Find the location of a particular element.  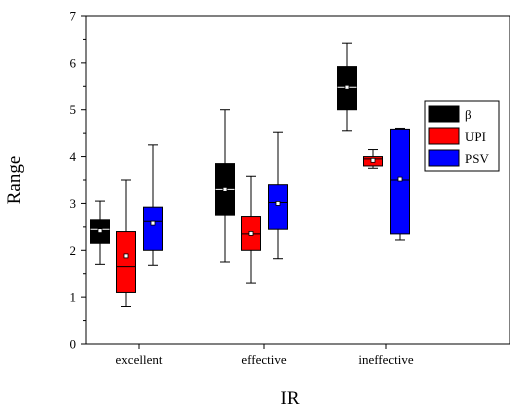

x-axis-title: IR is located at coordinates (290, 398).